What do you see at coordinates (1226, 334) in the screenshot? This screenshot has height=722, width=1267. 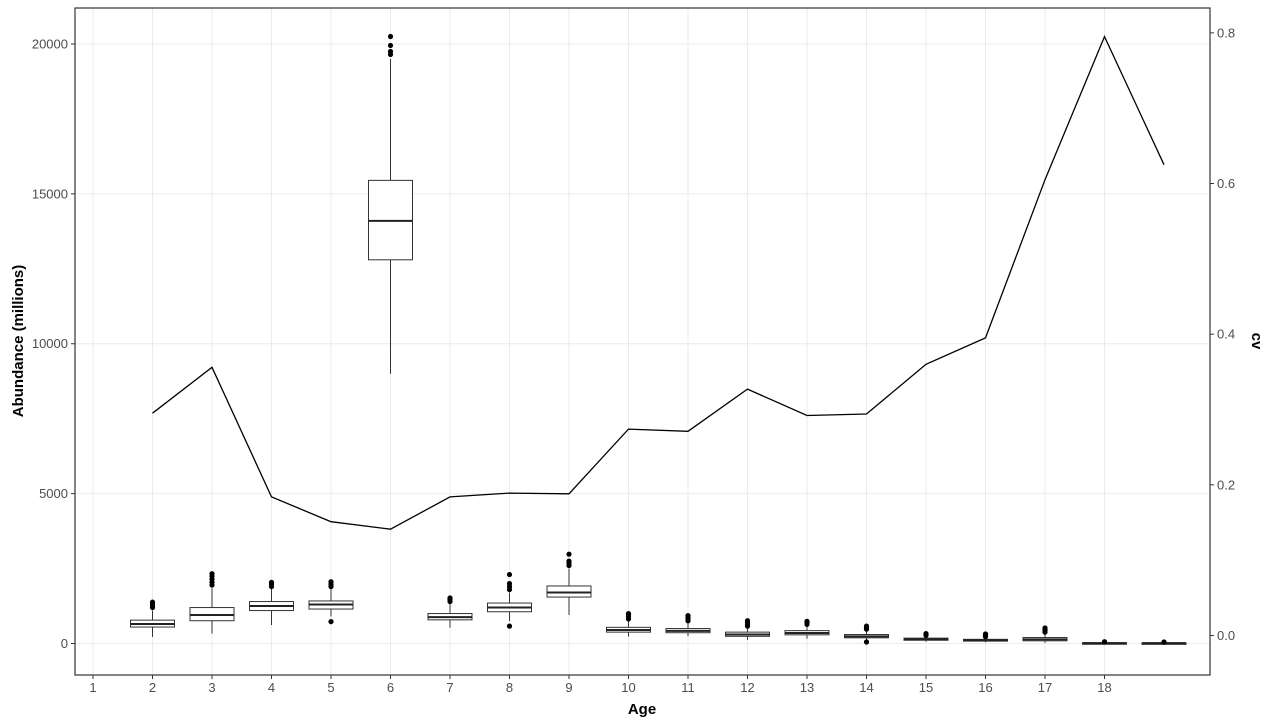 I see `y2-tick-label: 0.4` at bounding box center [1226, 334].